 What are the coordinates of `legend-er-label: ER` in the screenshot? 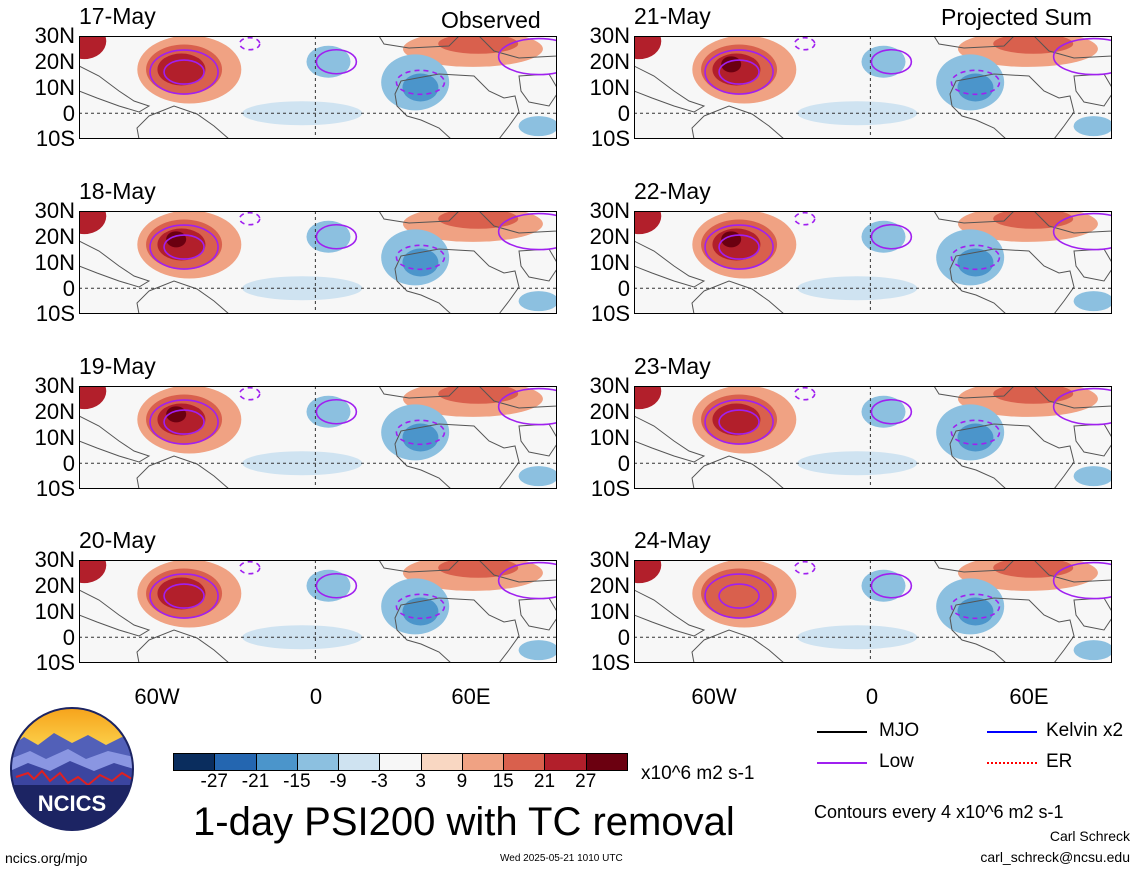 It's located at (1059, 761).